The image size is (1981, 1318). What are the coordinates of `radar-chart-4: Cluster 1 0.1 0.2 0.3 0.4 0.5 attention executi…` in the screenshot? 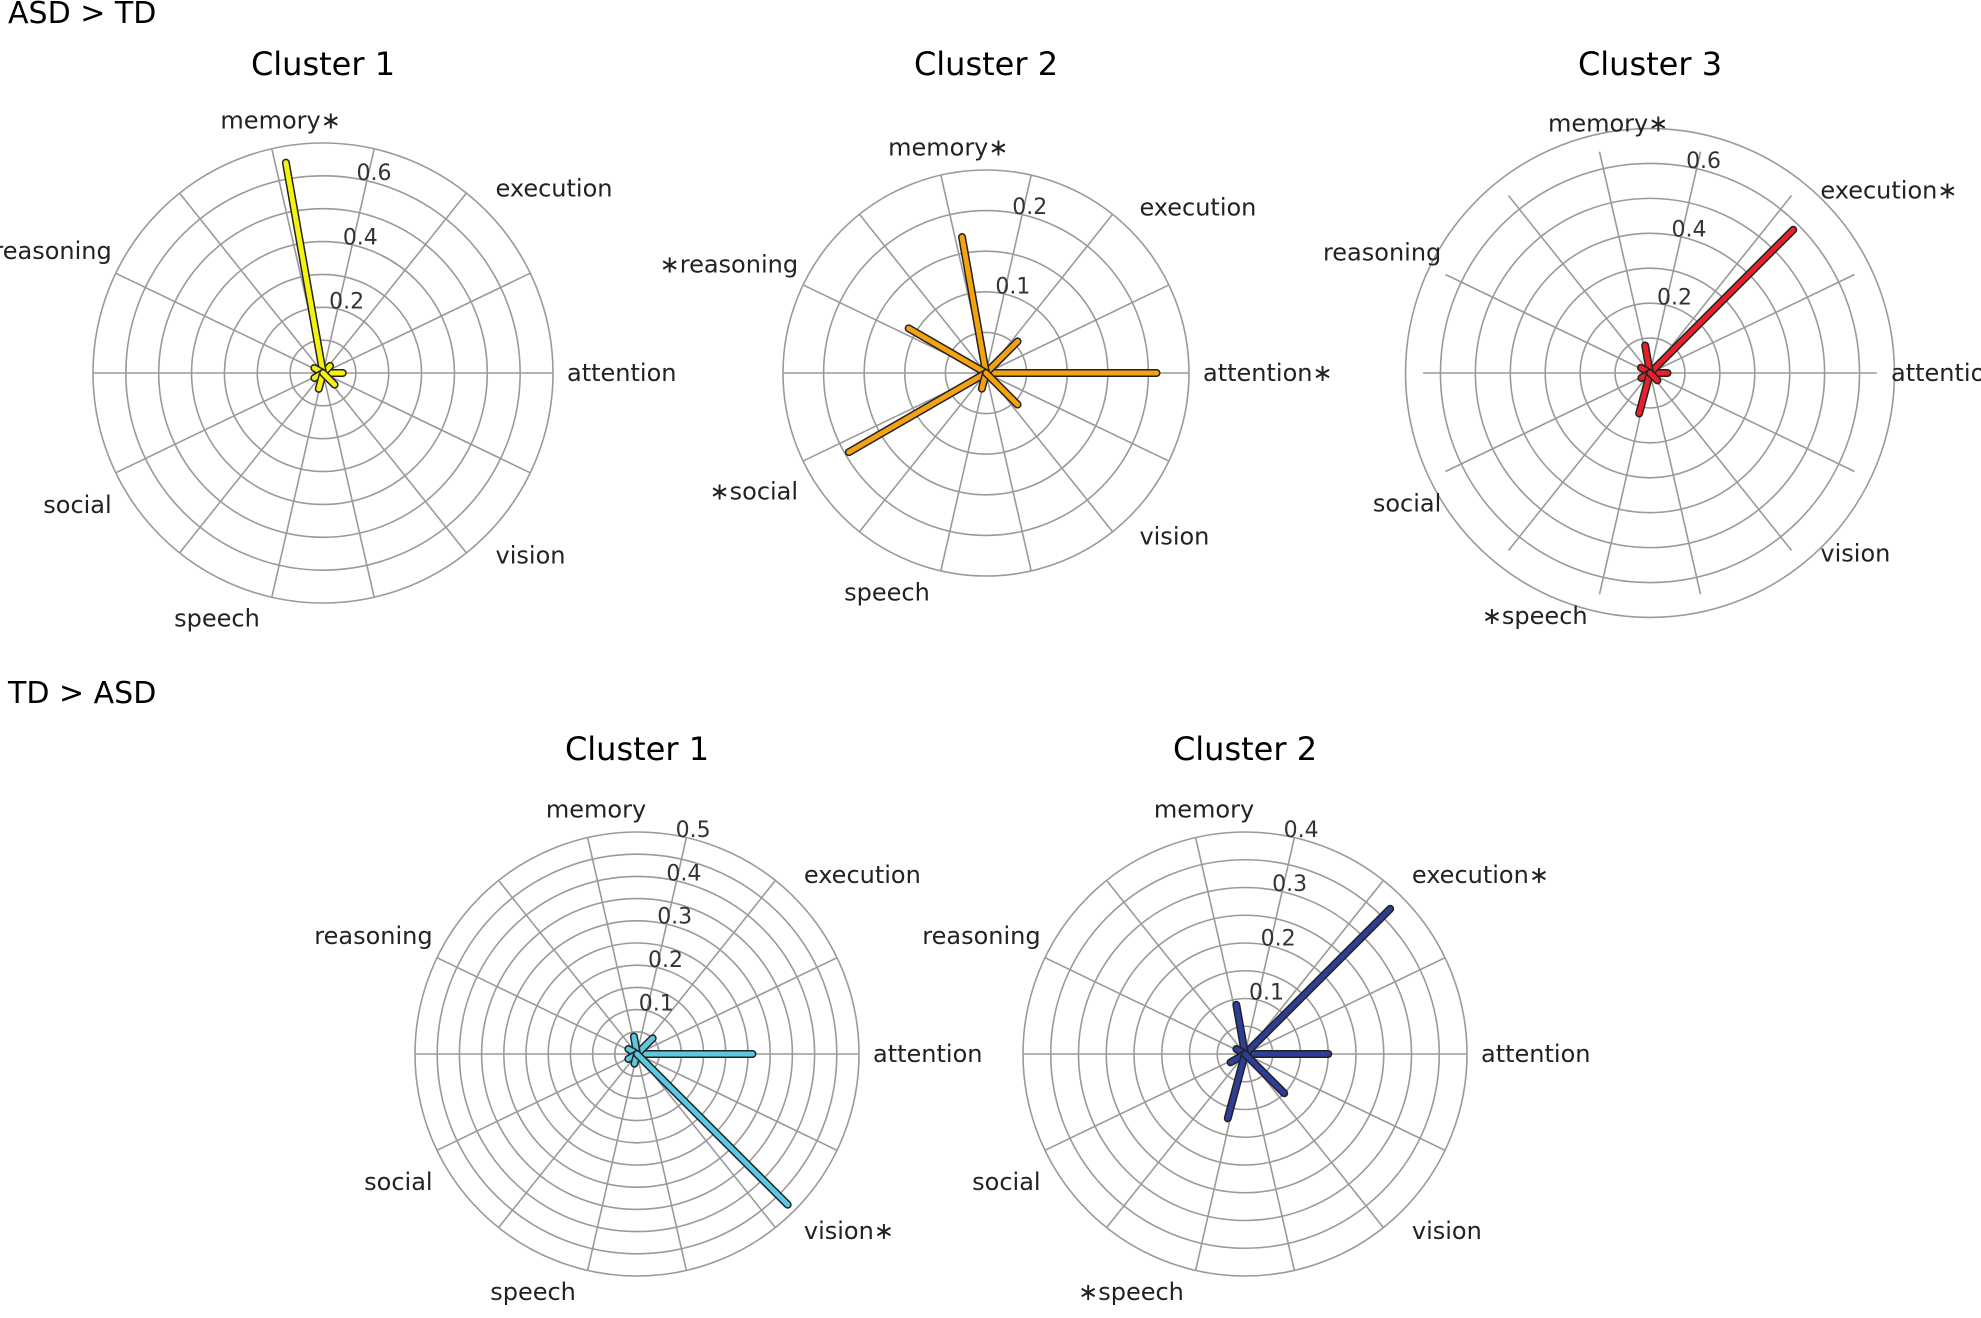 It's located at (648, 1018).